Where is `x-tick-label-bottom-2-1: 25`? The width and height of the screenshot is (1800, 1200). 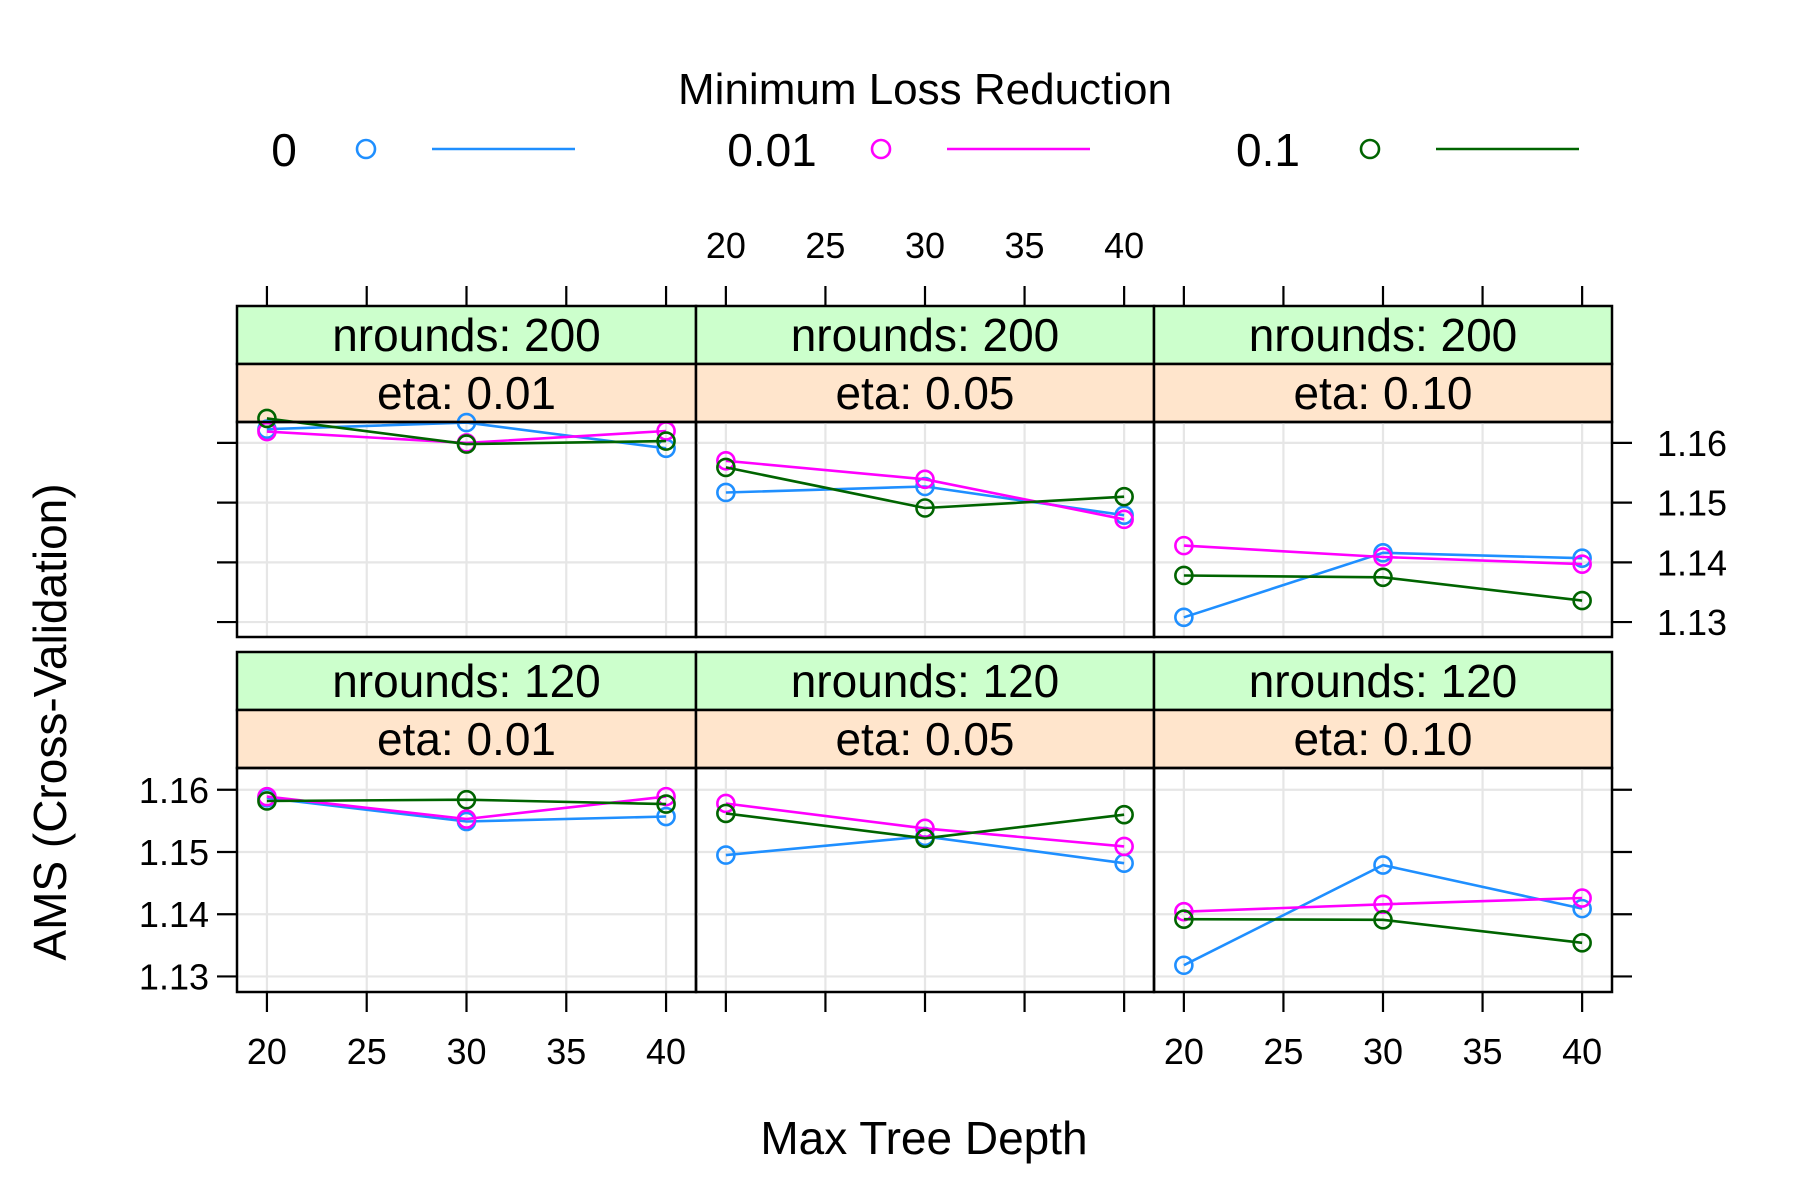
x-tick-label-bottom-2-1: 25 is located at coordinates (1283, 1051).